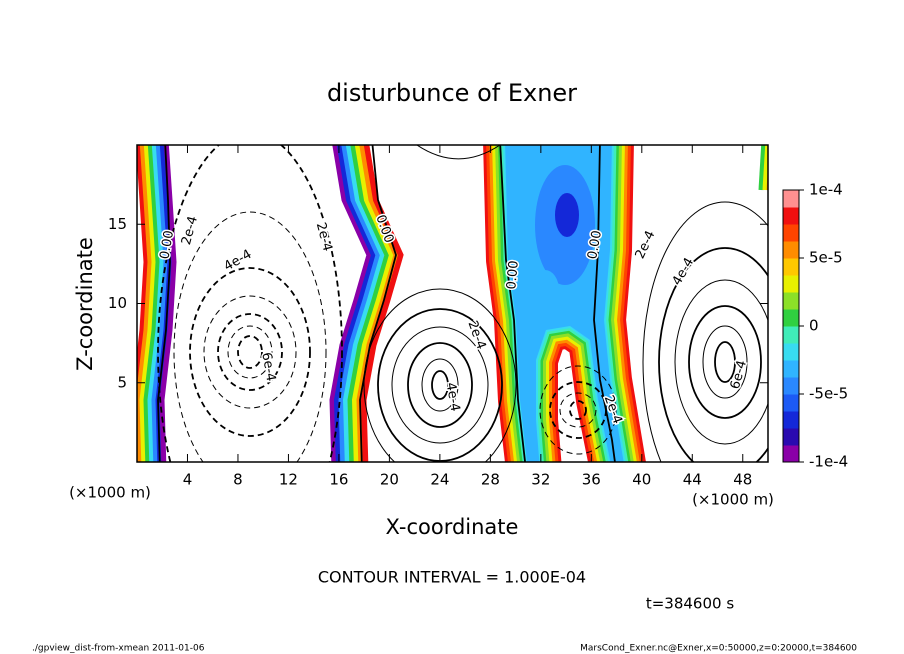 The image size is (904, 654). I want to click on x-unit-left: (×1000 m), so click(110, 493).